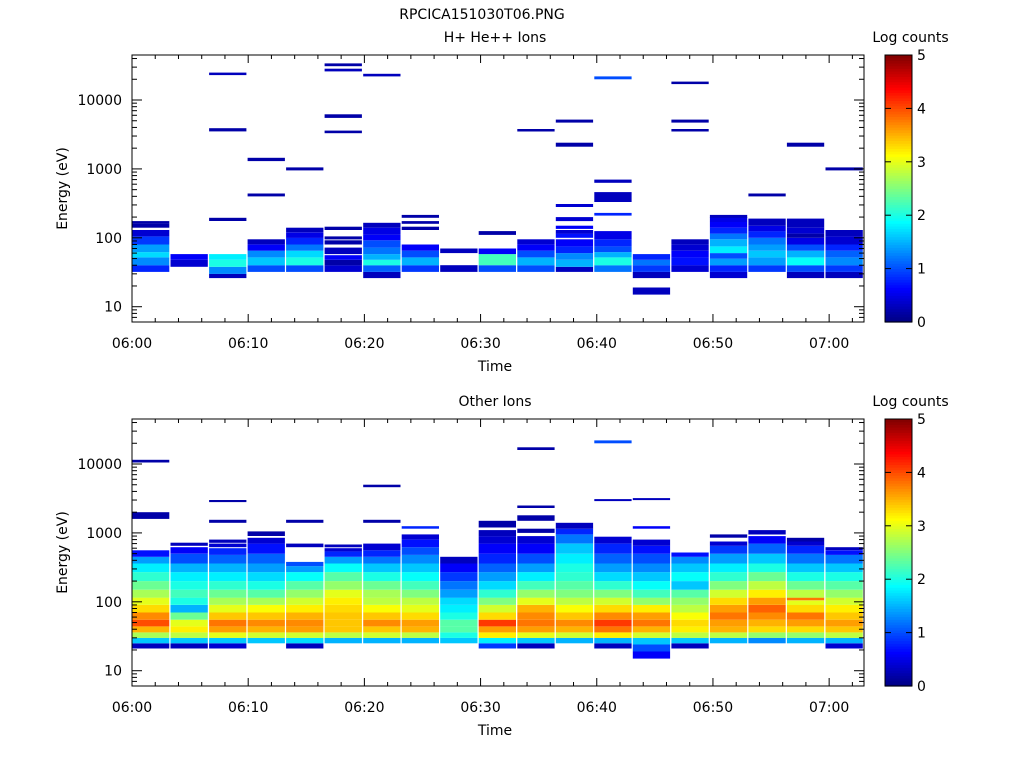  What do you see at coordinates (99, 465) in the screenshot?
I see `y-tick-label: 10000` at bounding box center [99, 465].